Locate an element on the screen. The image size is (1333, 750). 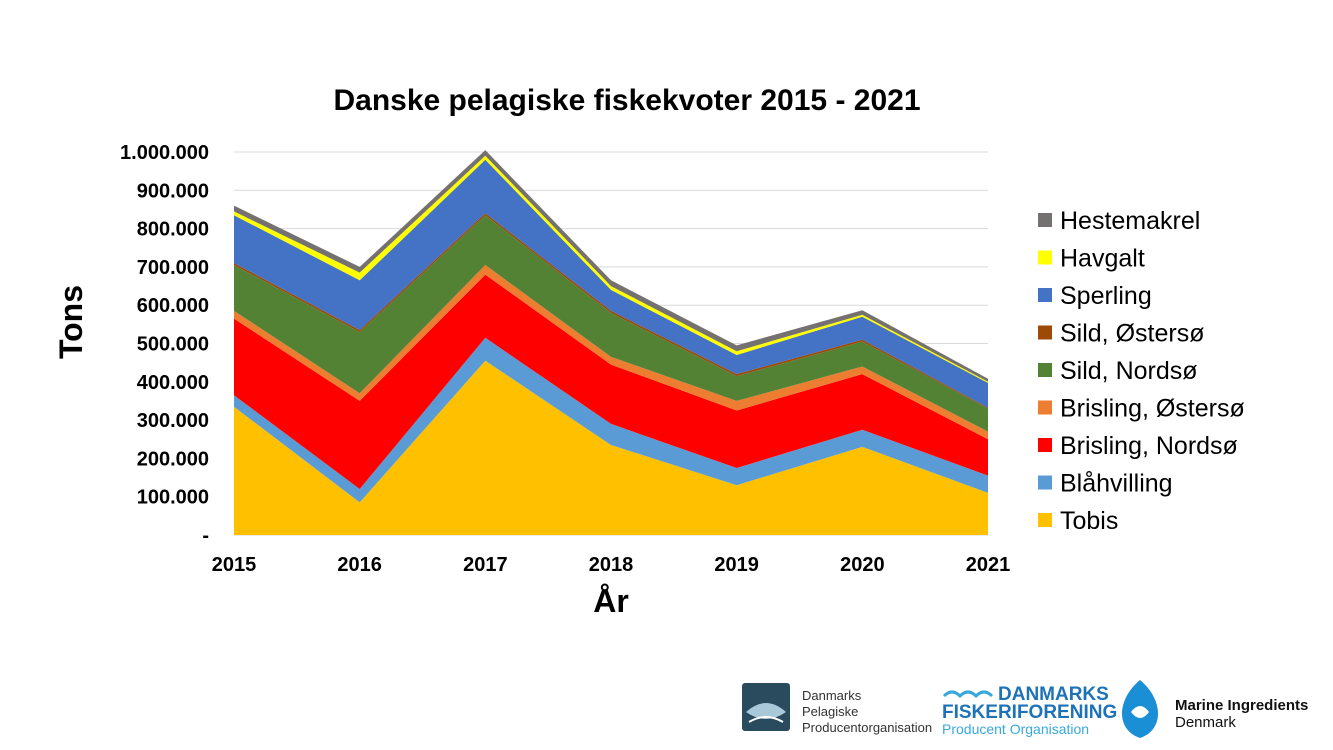
x-axis-ticks: 2015 2016 2017 2018 2019 2020 2021 is located at coordinates (611, 565).